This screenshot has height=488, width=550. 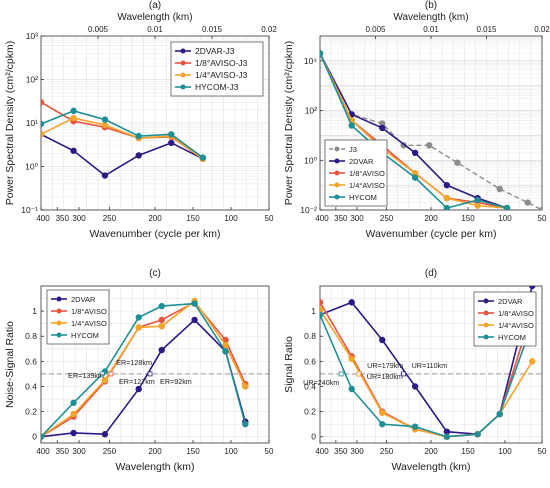 What do you see at coordinates (155, 234) in the screenshot?
I see `x-axis-label: Wavenumber (cycle per km)` at bounding box center [155, 234].